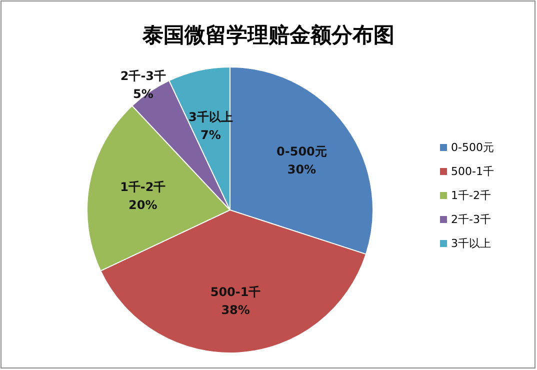 The height and width of the screenshot is (370, 537). Describe the element at coordinates (472, 147) in the screenshot. I see `legend-label: 0-500元` at that location.